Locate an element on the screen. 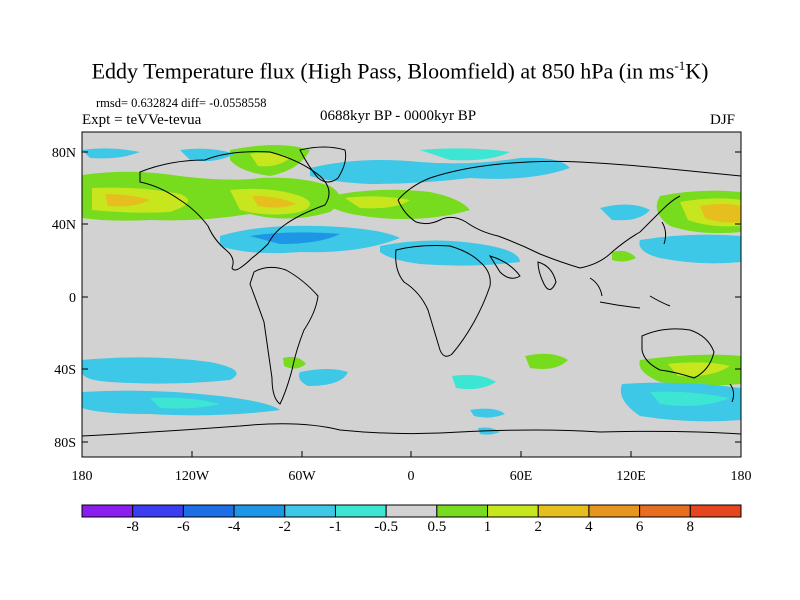  colorbar-label: 1 is located at coordinates (487, 527).